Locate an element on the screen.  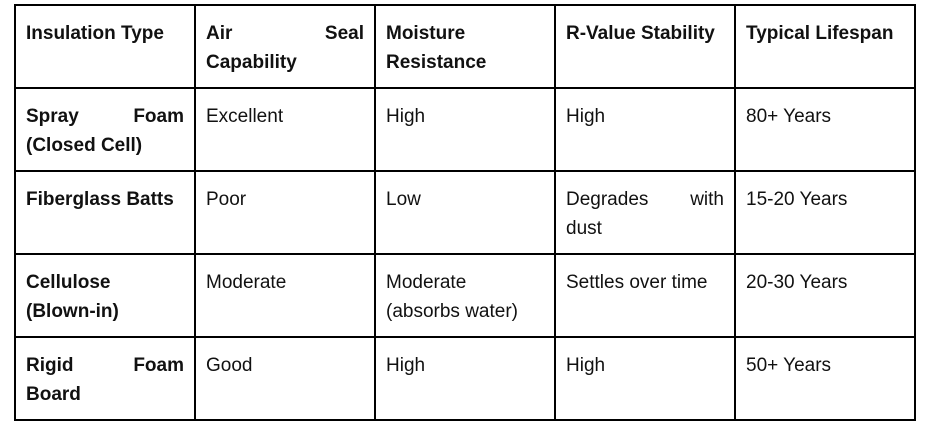
cell-moisture-resistance: Low is located at coordinates (465, 212).